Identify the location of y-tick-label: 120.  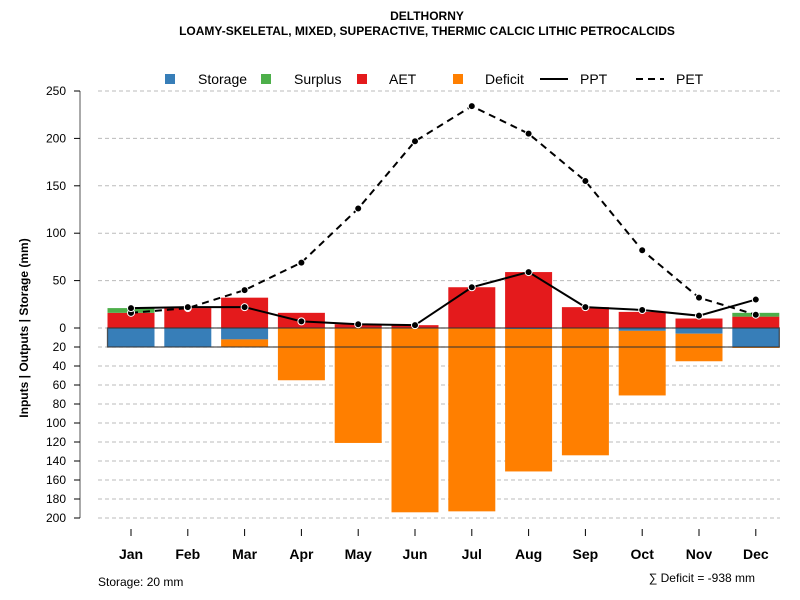
(56, 442).